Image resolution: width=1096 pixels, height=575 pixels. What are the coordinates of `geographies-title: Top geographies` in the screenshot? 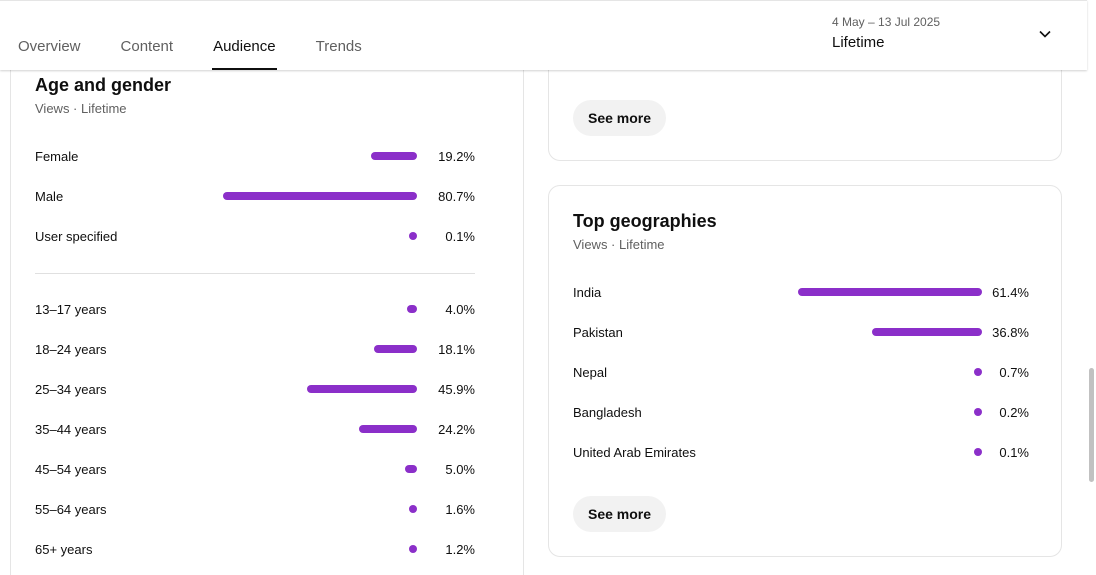 It's located at (645, 221).